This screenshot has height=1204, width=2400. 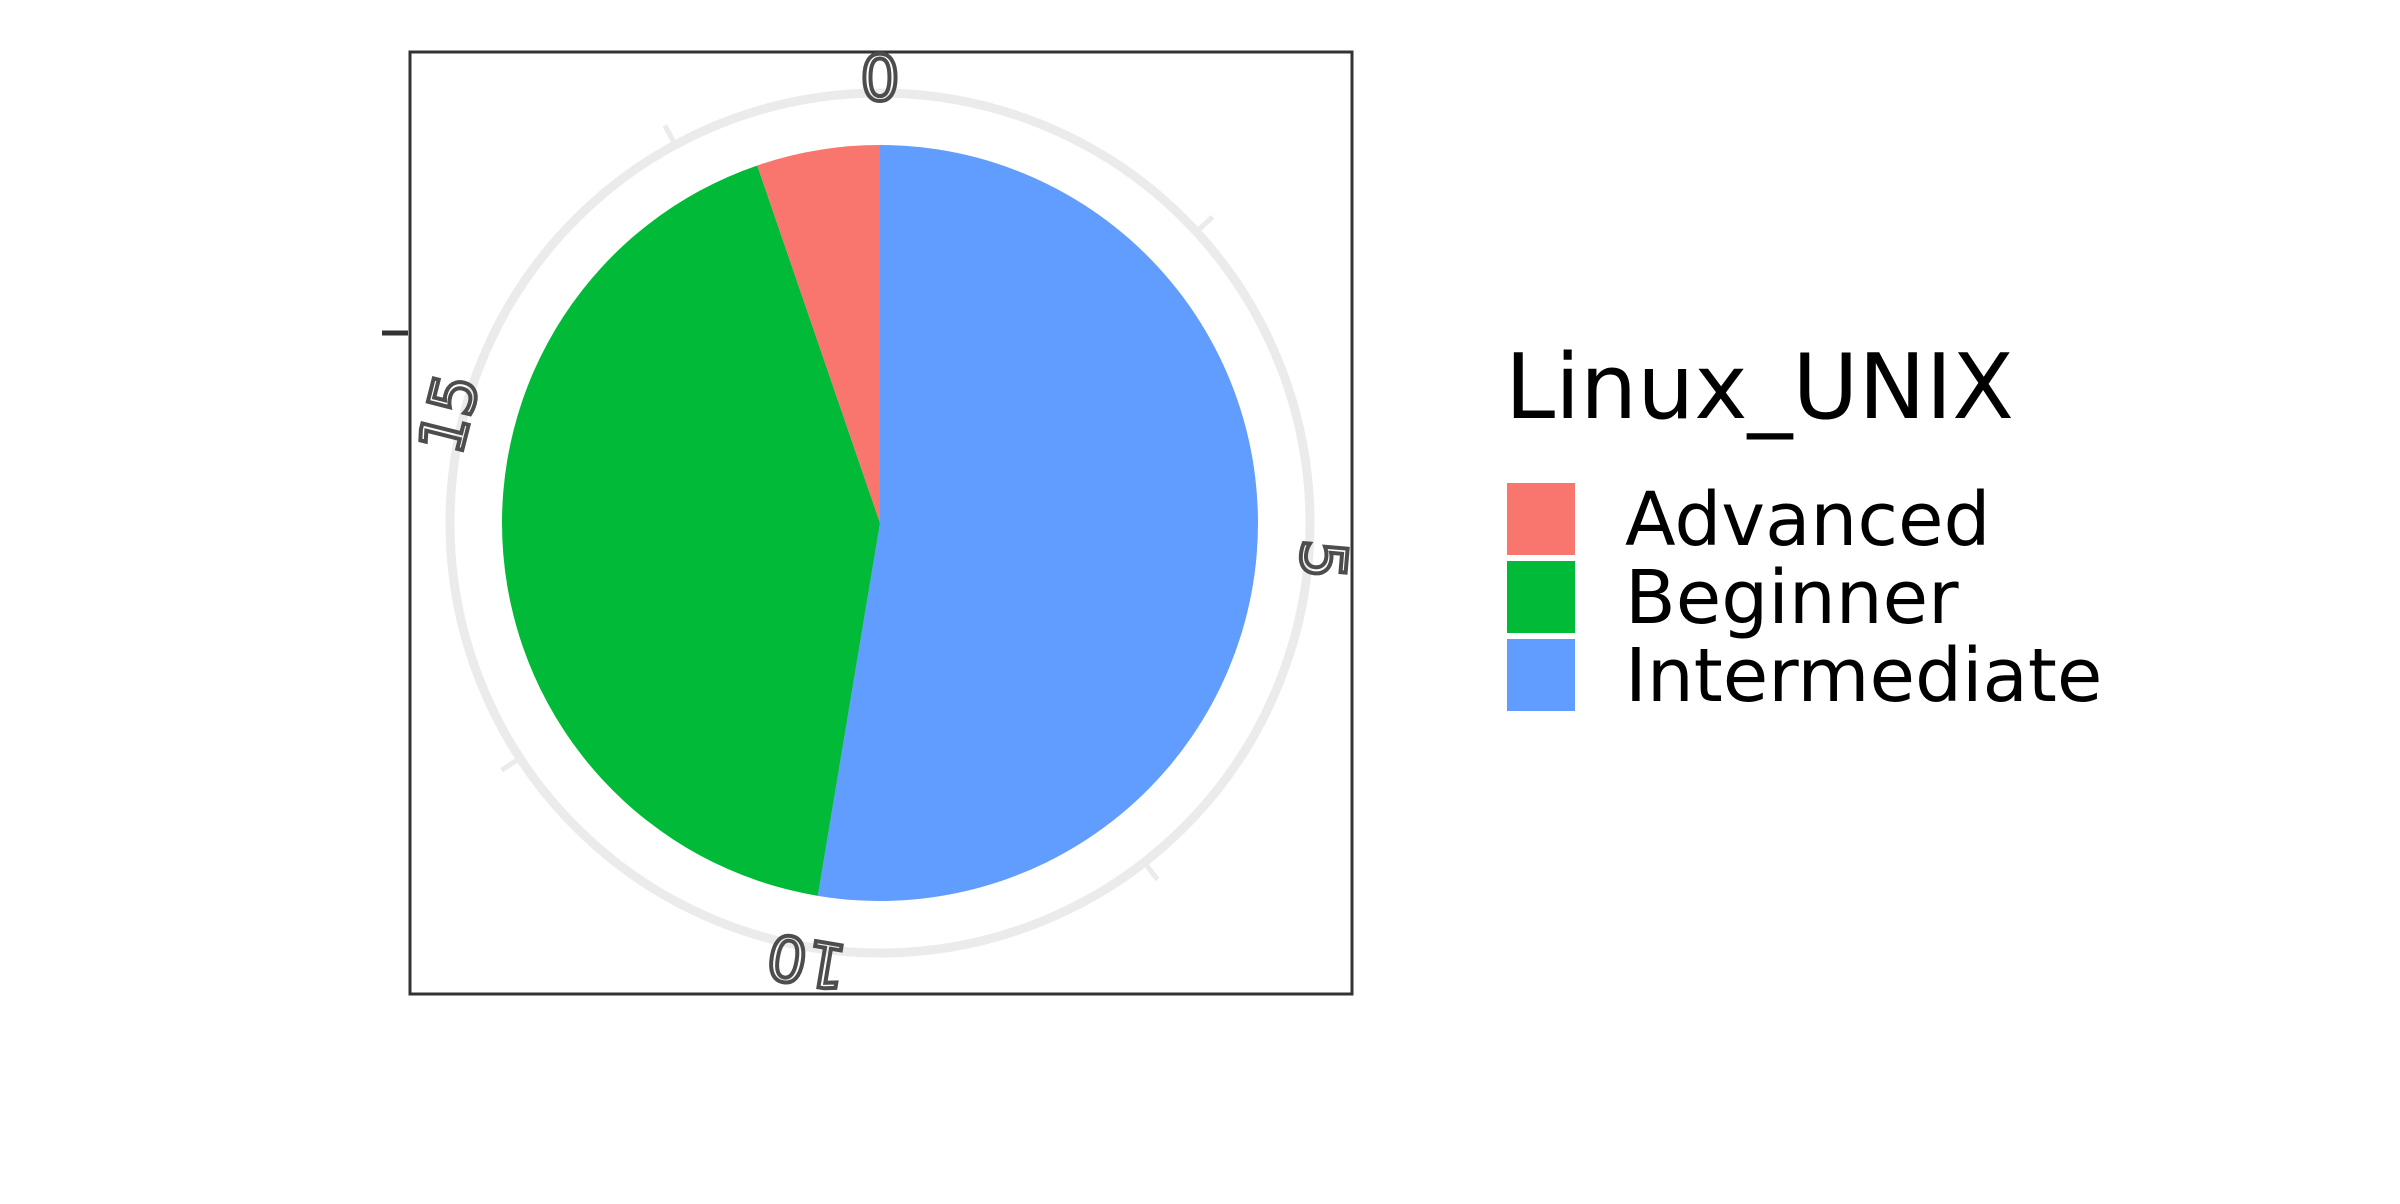 What do you see at coordinates (879, 78) in the screenshot?
I see `angle-tick-label: 0` at bounding box center [879, 78].